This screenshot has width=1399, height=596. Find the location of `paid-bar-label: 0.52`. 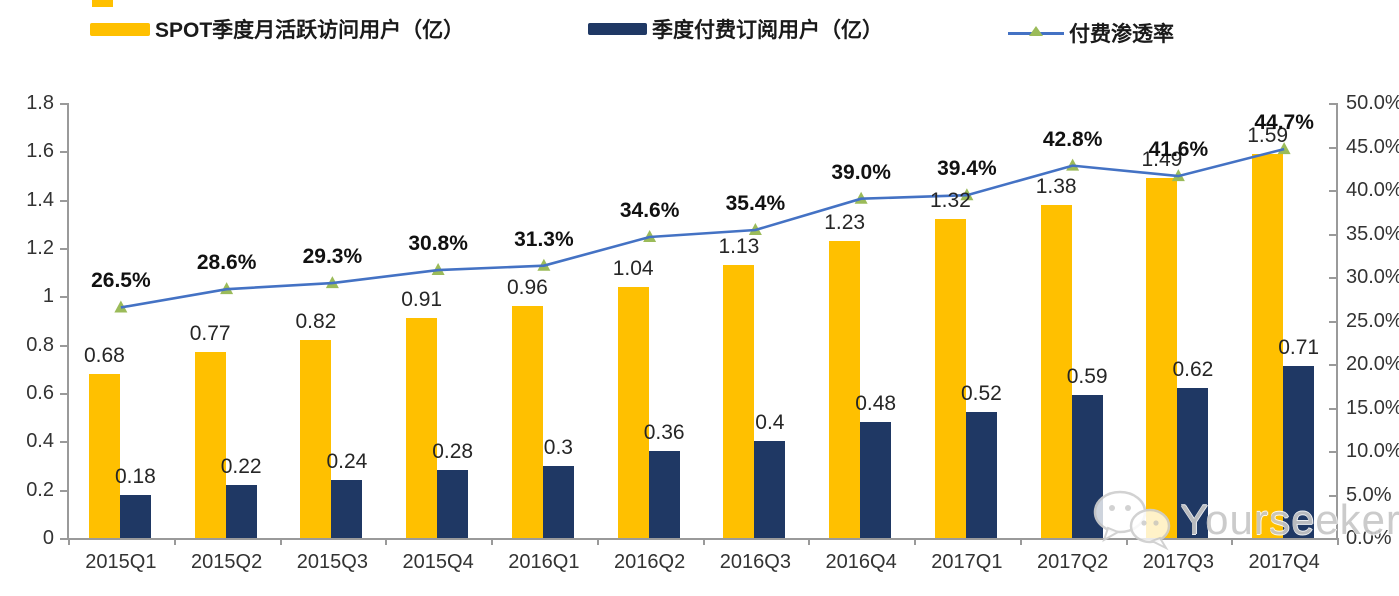

paid-bar-label: 0.52 is located at coordinates (981, 394).